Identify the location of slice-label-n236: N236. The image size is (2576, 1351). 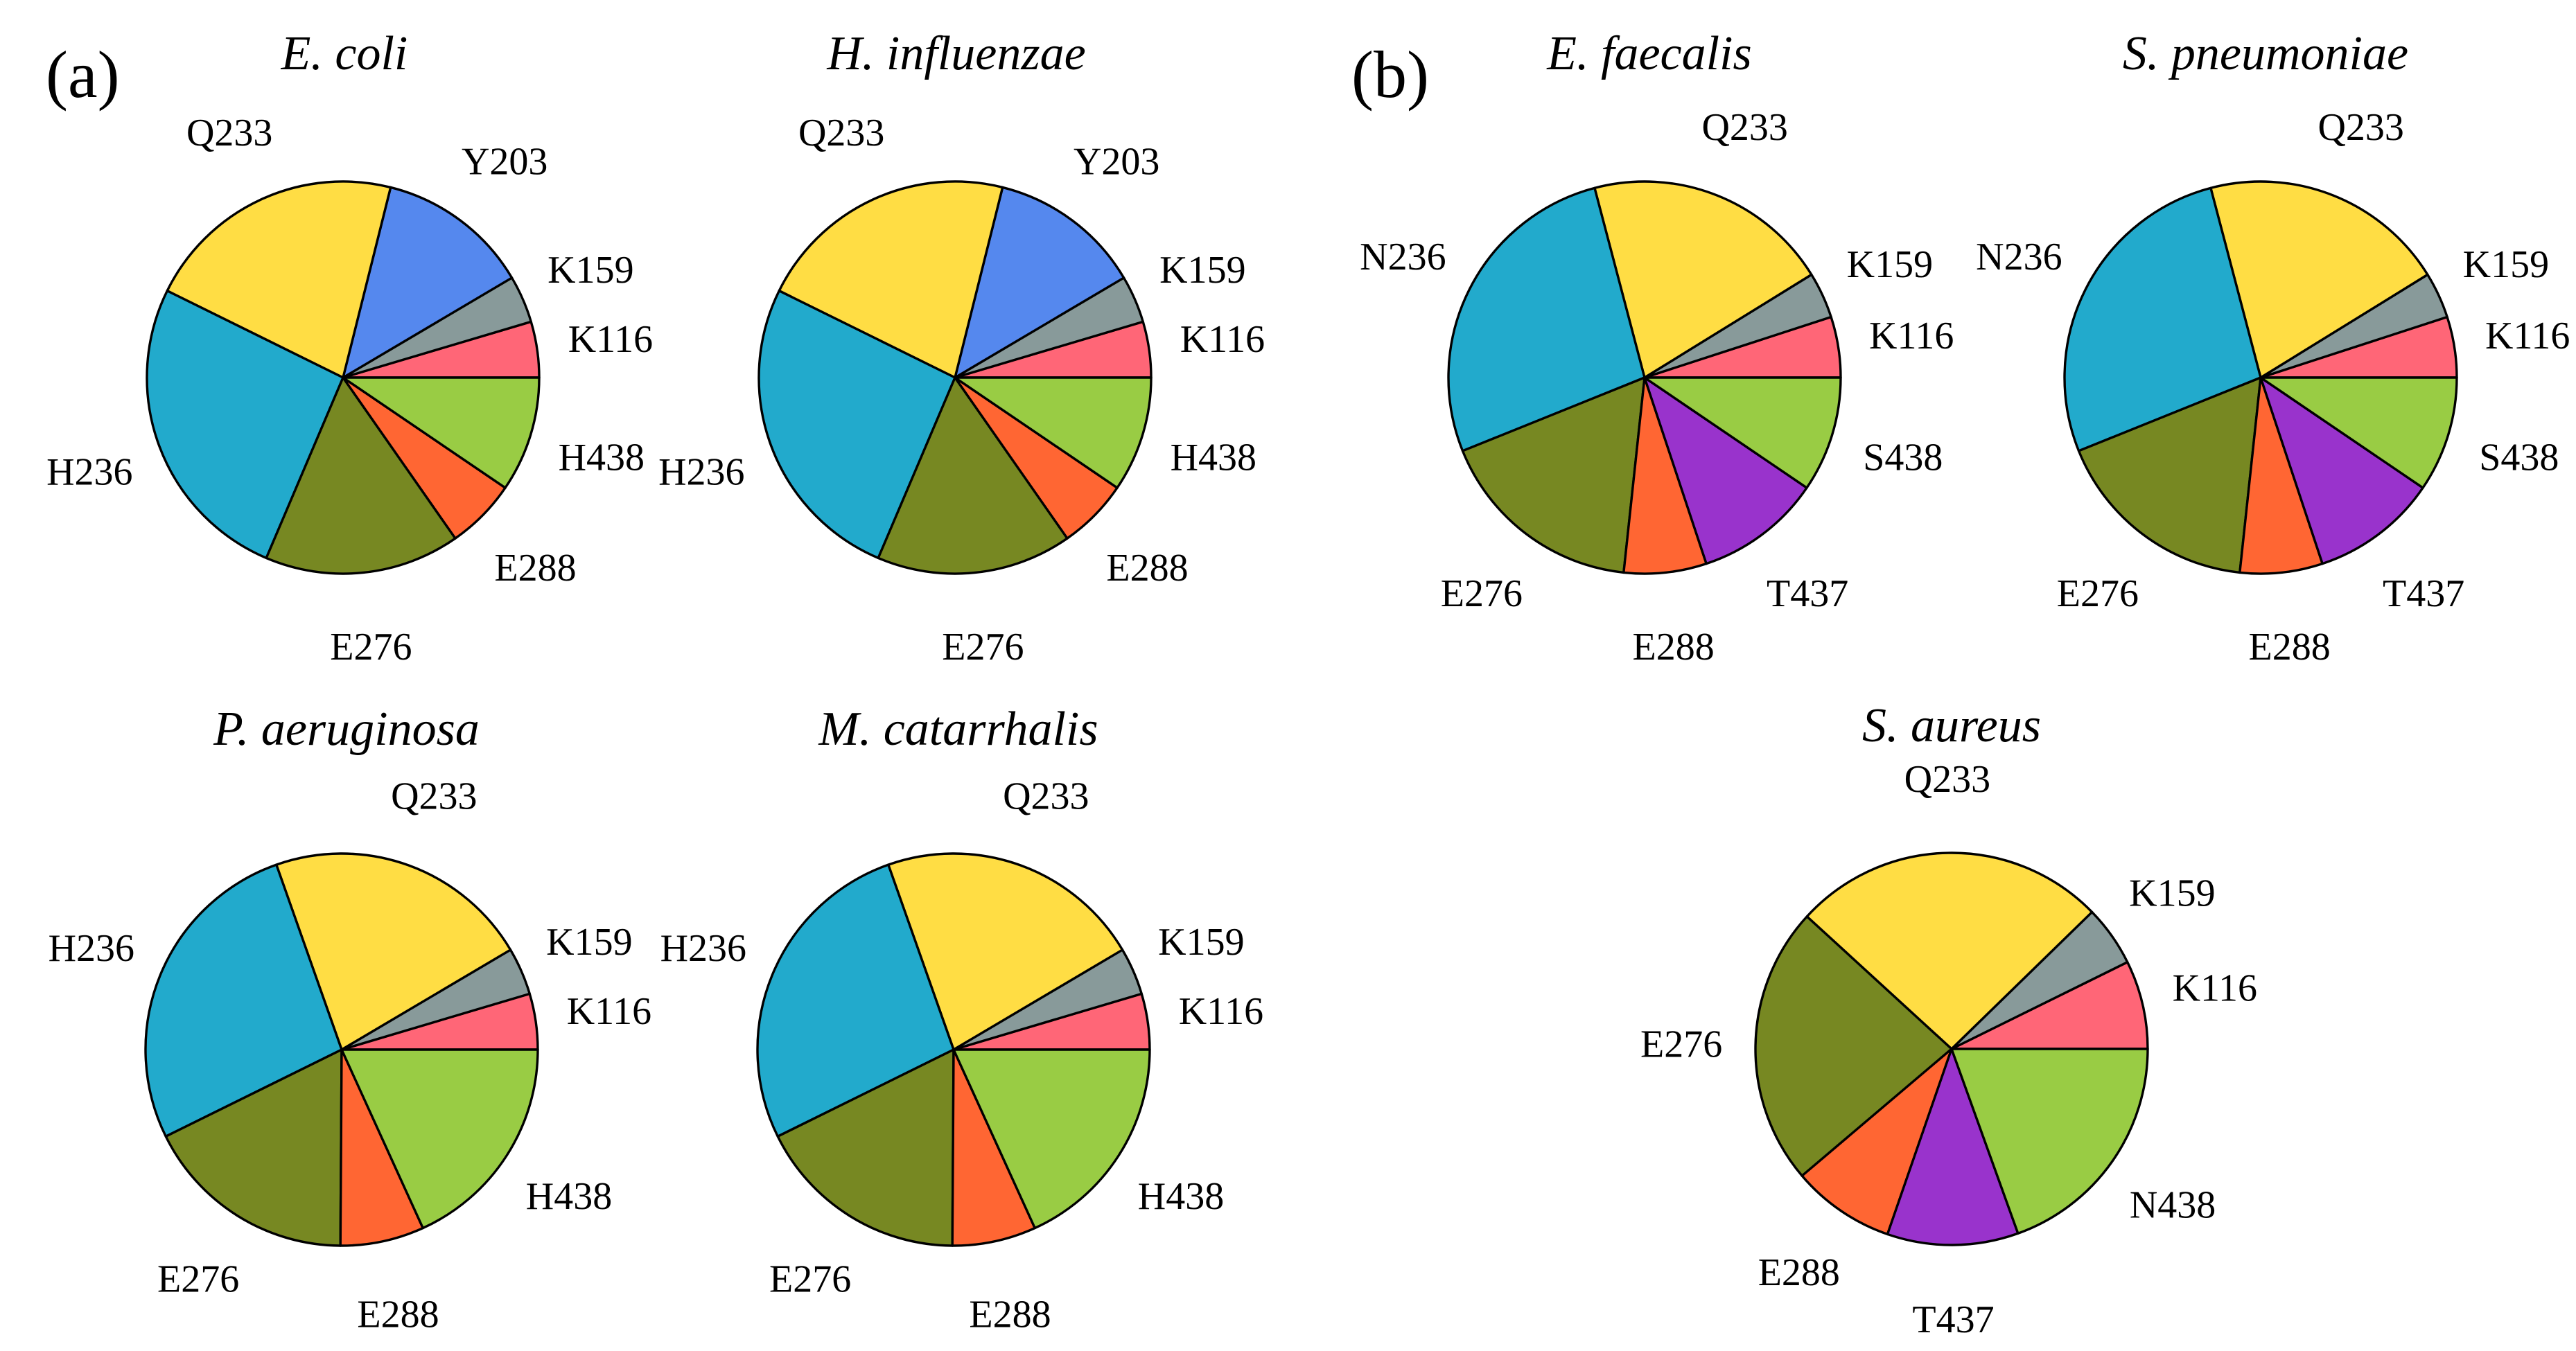
(1403, 257).